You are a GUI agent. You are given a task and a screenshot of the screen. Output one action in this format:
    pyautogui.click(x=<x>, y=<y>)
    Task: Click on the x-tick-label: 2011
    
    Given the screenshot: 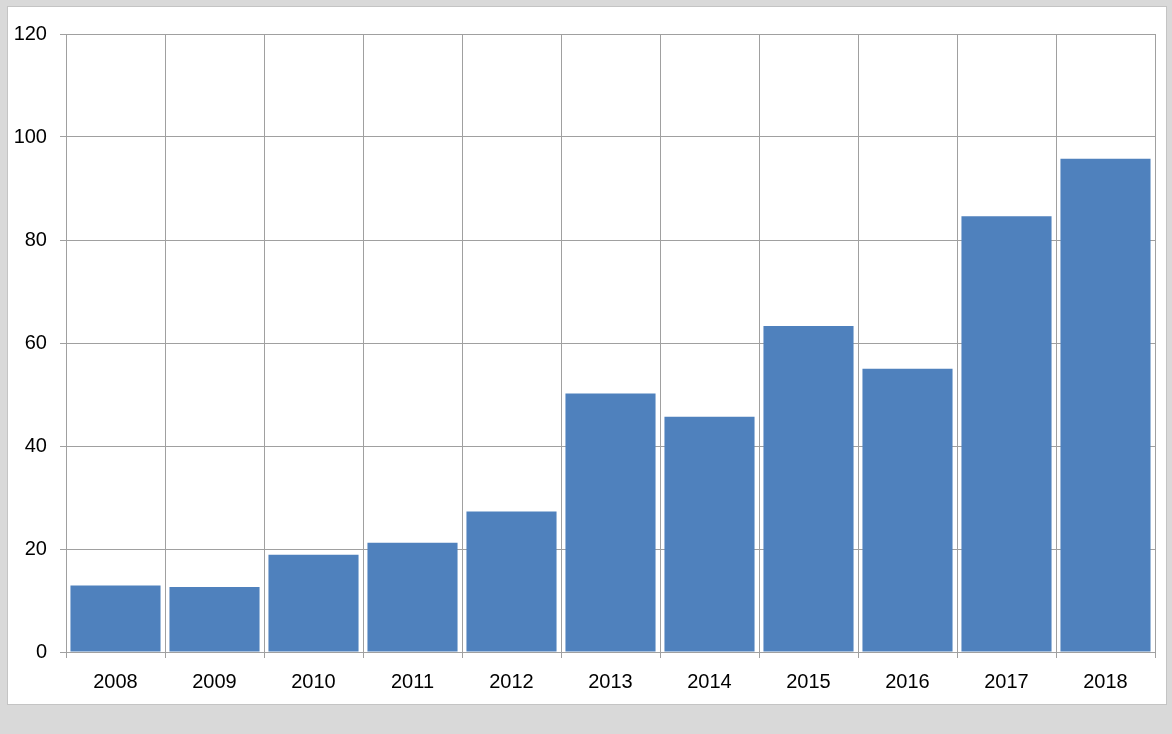 What is the action you would take?
    pyautogui.click(x=412, y=680)
    